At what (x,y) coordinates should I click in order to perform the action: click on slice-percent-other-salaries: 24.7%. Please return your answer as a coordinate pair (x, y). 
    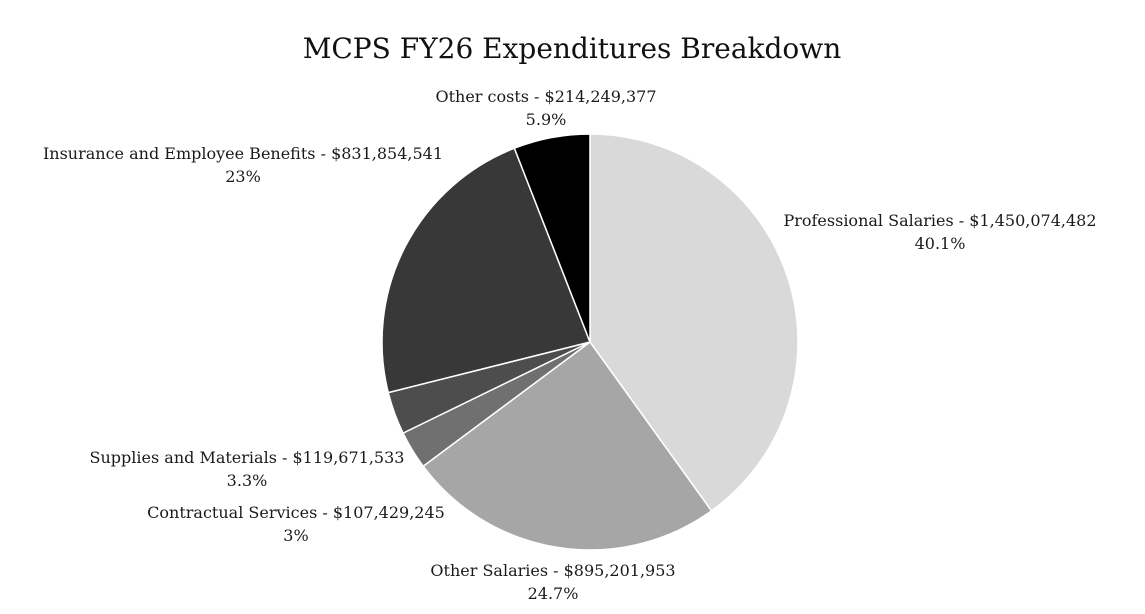
    Looking at the image, I should click on (553, 593).